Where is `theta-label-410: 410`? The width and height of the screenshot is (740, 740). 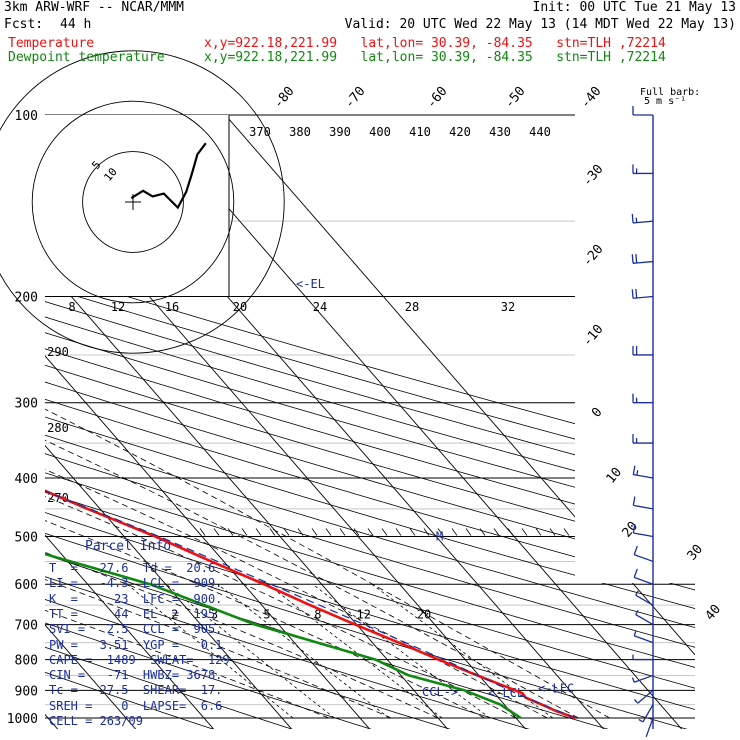
theta-label-410: 410 is located at coordinates (420, 132).